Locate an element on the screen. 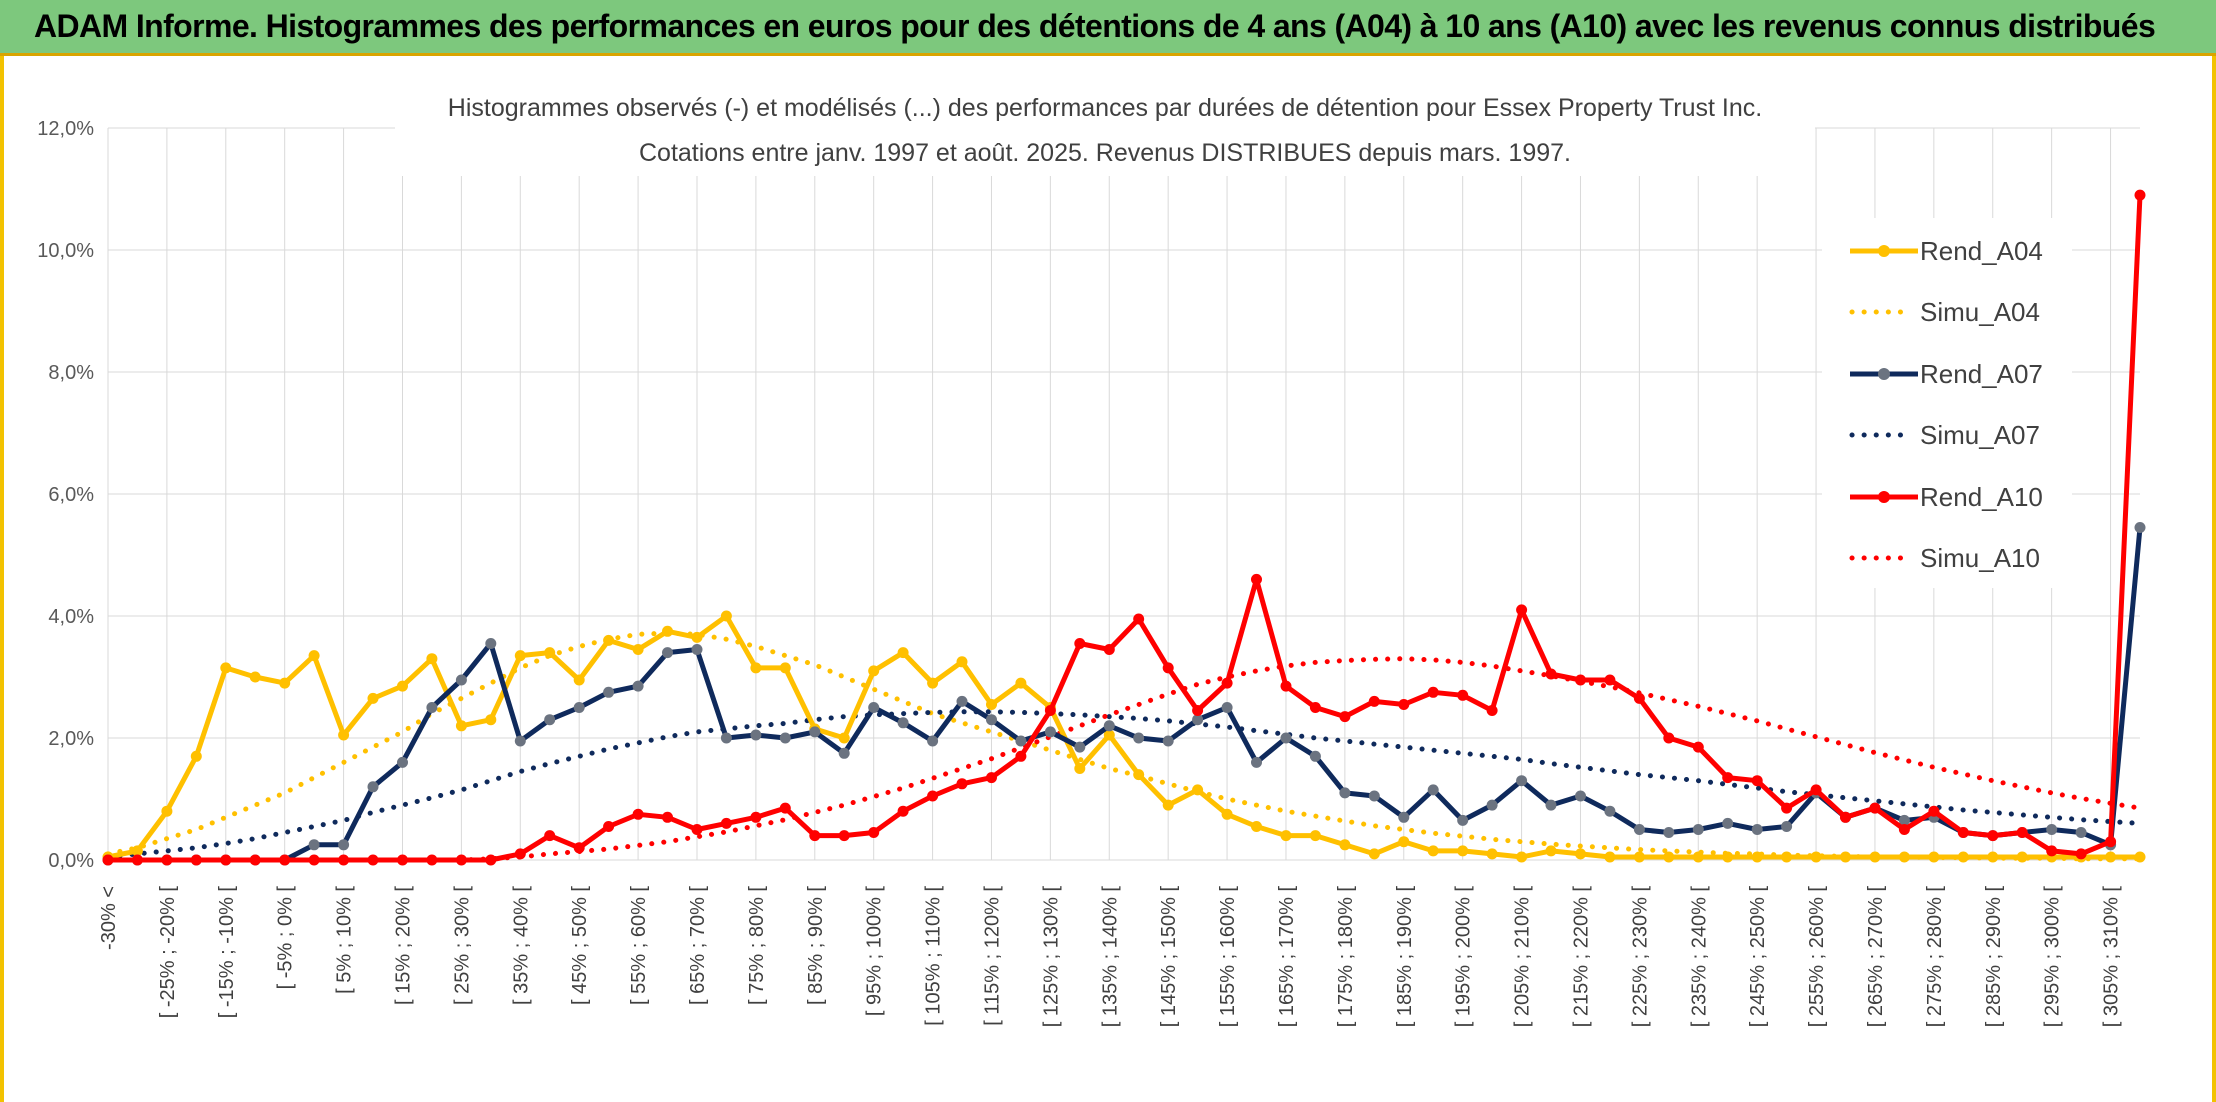 The image size is (2216, 1102). x-tick-label: [ 65% ; 70% [ is located at coordinates (698, 945).